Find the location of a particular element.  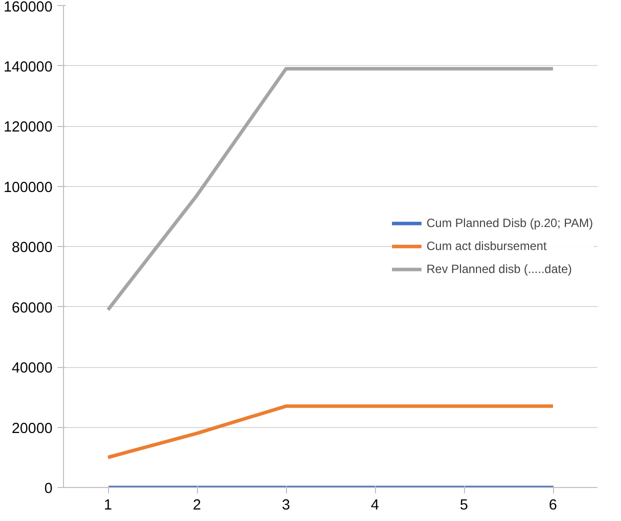

y-tick-label: 20000 is located at coordinates (32, 428).